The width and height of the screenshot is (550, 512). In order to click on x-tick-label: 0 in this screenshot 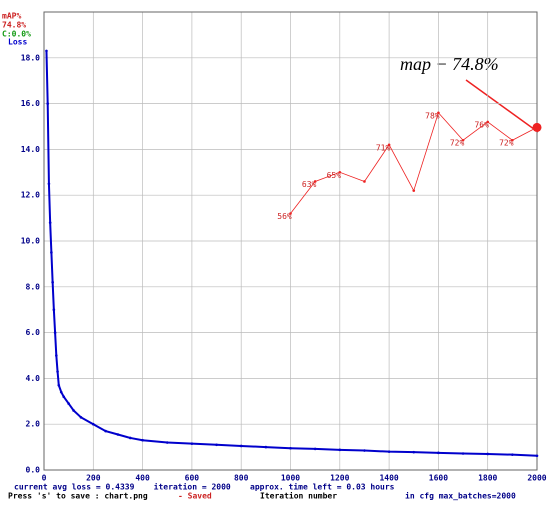, I will do `click(44, 478)`.